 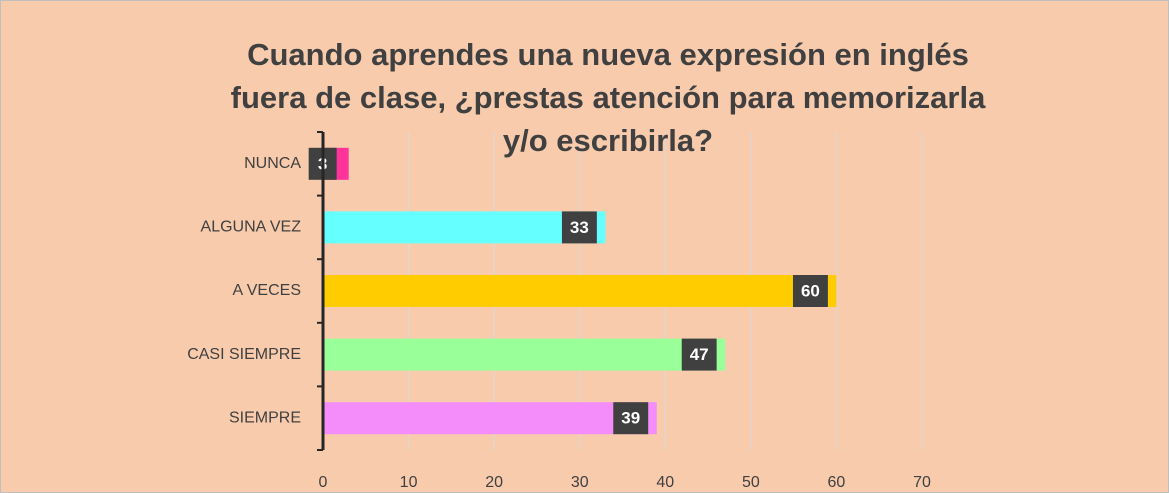 What do you see at coordinates (272, 163) in the screenshot?
I see `y-tick-label: NUNCA` at bounding box center [272, 163].